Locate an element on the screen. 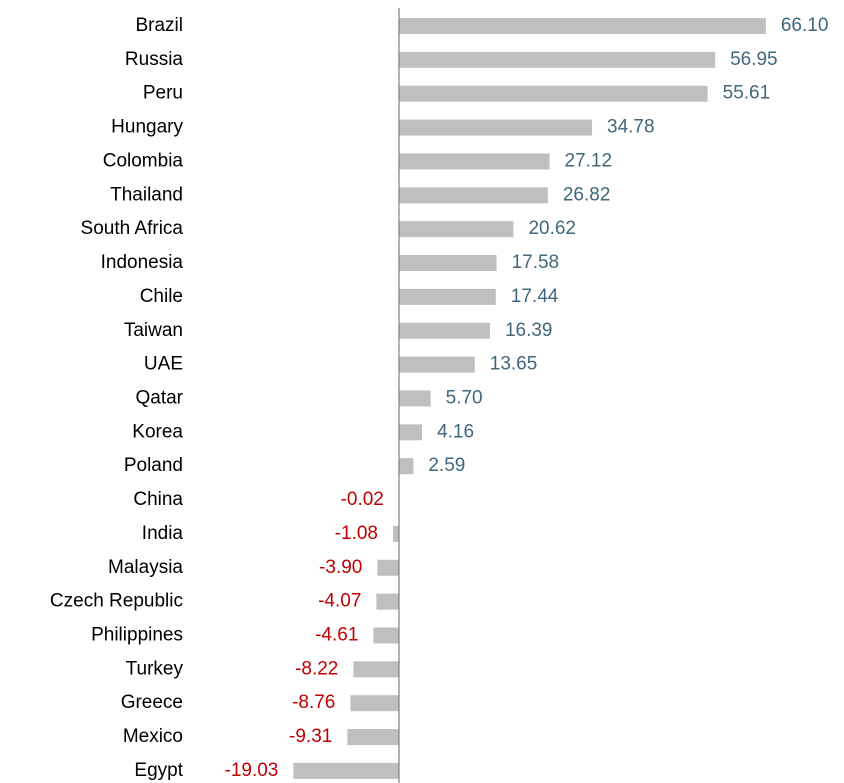 The image size is (844, 783). value-label: 16.39 is located at coordinates (529, 330).